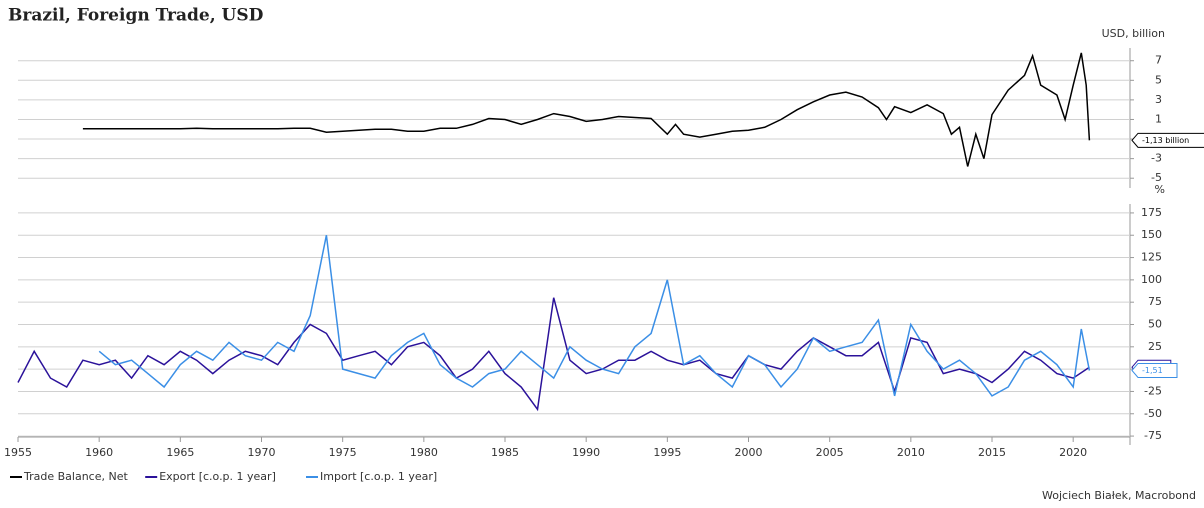 This screenshot has width=1204, height=508. Describe the element at coordinates (99, 452) in the screenshot. I see `x-tick-label: 1960` at that location.